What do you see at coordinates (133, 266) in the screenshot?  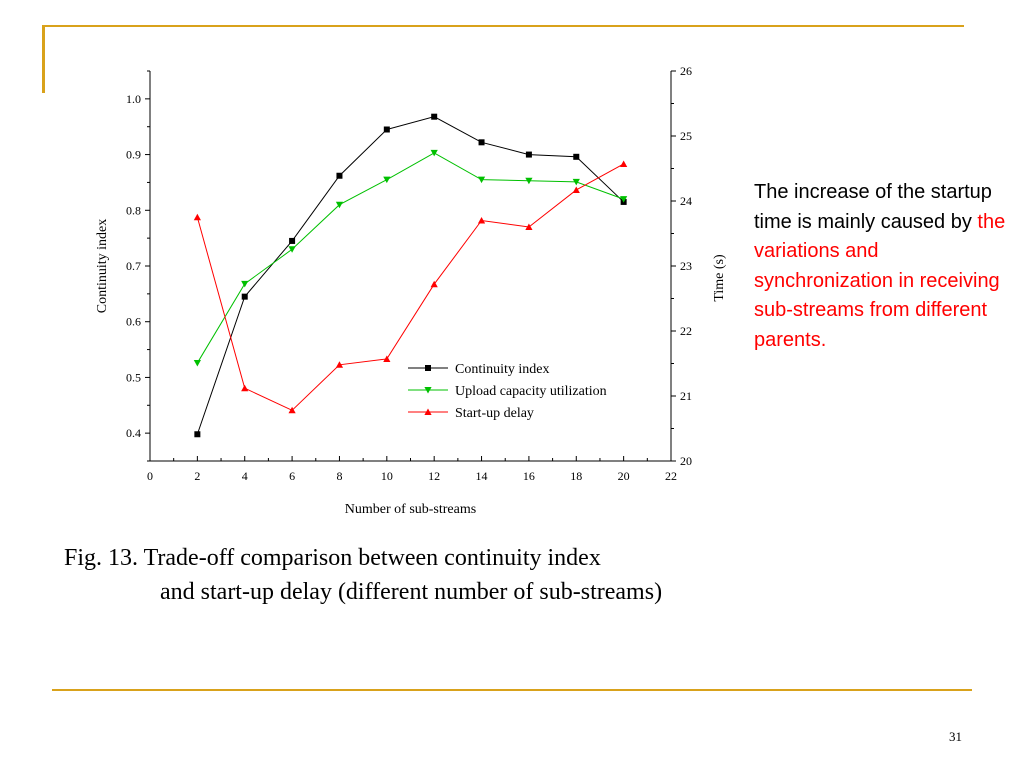 I see `left-y-tick-label: 0.7` at bounding box center [133, 266].